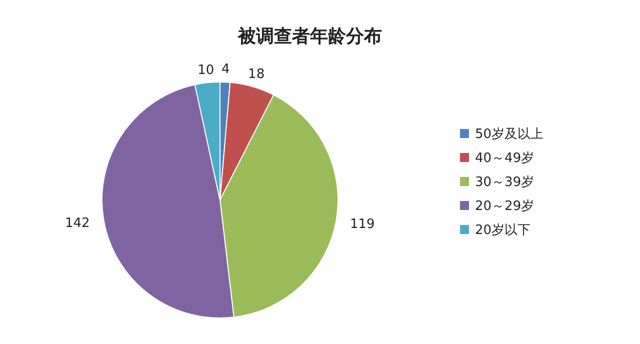 The height and width of the screenshot is (344, 640). Describe the element at coordinates (504, 182) in the screenshot. I see `legend-label: 30～39岁` at that location.